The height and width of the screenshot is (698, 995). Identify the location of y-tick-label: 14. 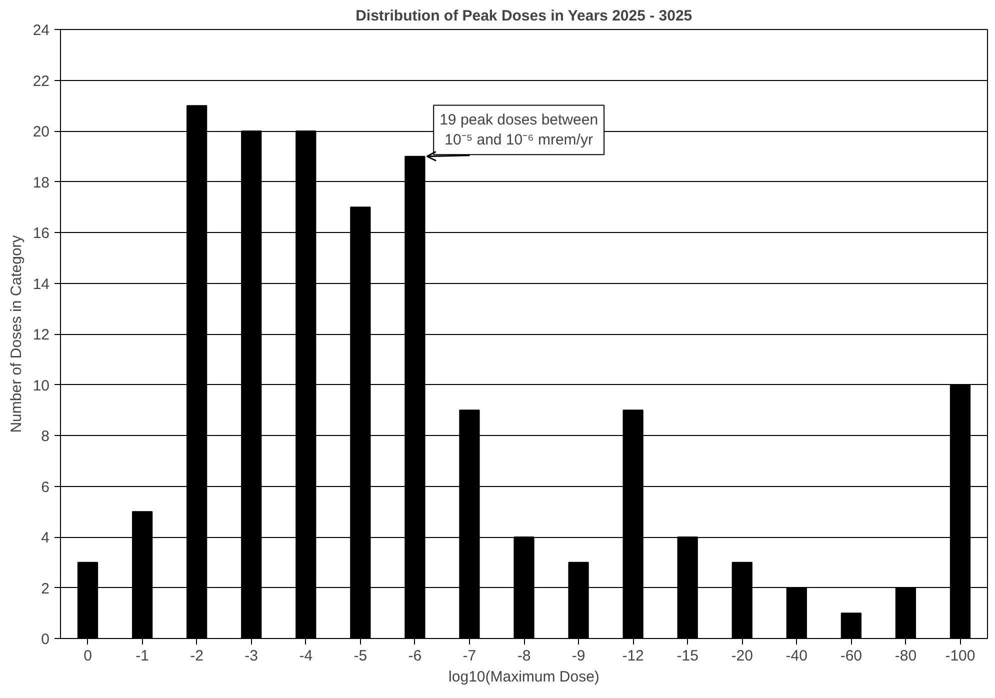
(41, 284).